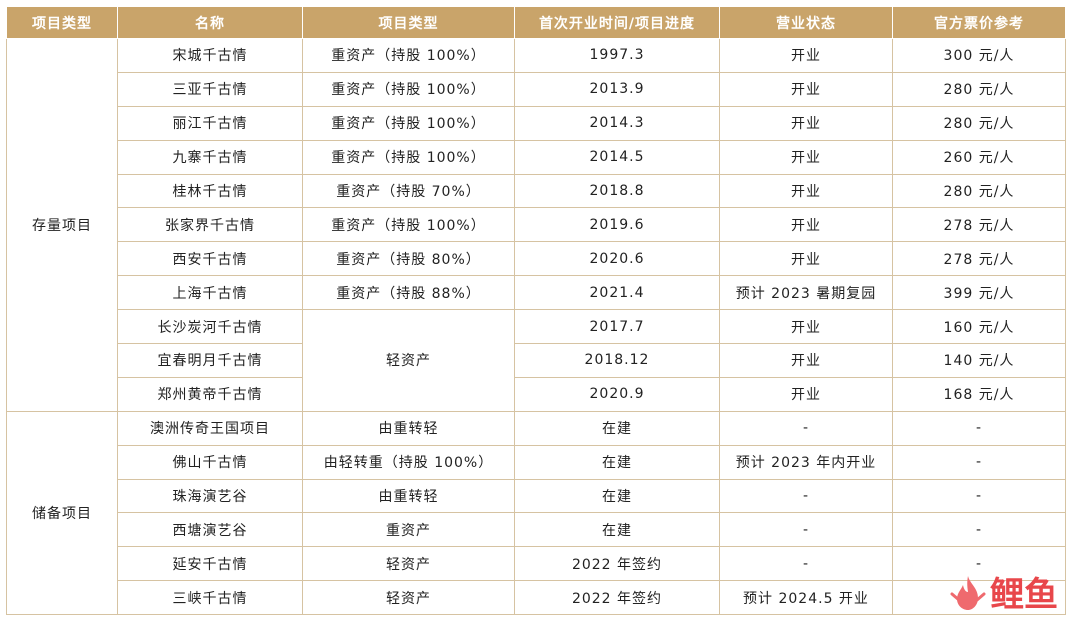 The width and height of the screenshot is (1080, 618). I want to click on project-type: 重资产（持股 88%）, so click(408, 293).